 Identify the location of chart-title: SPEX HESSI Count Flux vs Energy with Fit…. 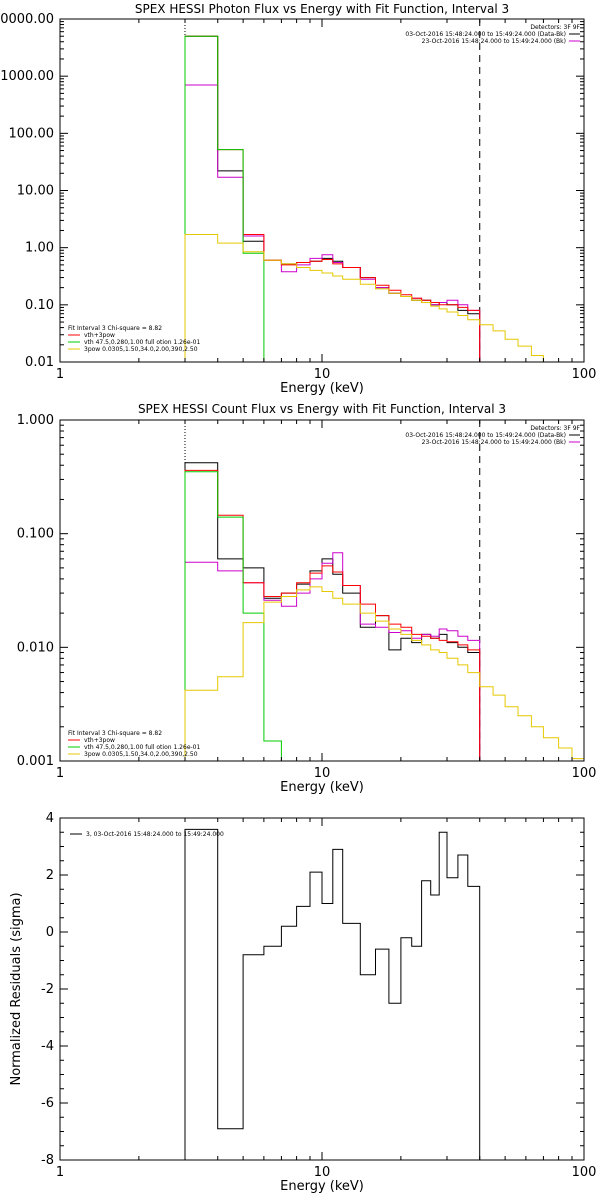
(322, 409).